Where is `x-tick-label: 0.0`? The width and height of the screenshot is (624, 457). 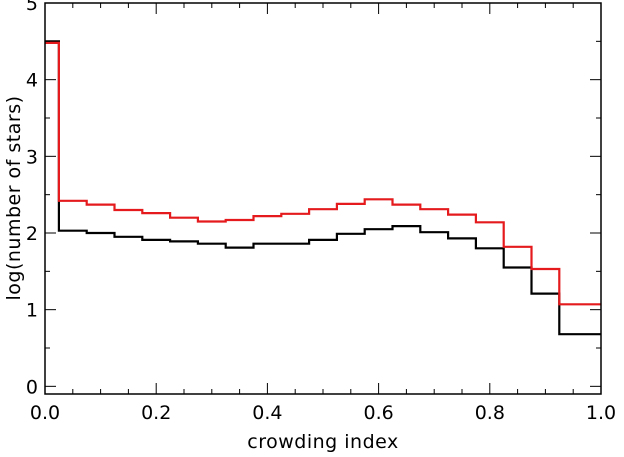 x-tick-label: 0.0 is located at coordinates (45, 413).